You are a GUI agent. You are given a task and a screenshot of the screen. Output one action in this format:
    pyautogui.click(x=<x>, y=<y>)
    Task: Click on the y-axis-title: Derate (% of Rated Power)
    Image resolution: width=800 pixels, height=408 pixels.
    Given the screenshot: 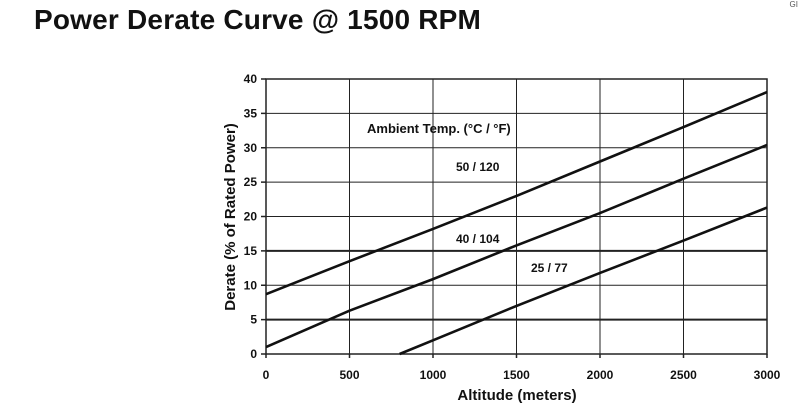 What is the action you would take?
    pyautogui.click(x=230, y=217)
    